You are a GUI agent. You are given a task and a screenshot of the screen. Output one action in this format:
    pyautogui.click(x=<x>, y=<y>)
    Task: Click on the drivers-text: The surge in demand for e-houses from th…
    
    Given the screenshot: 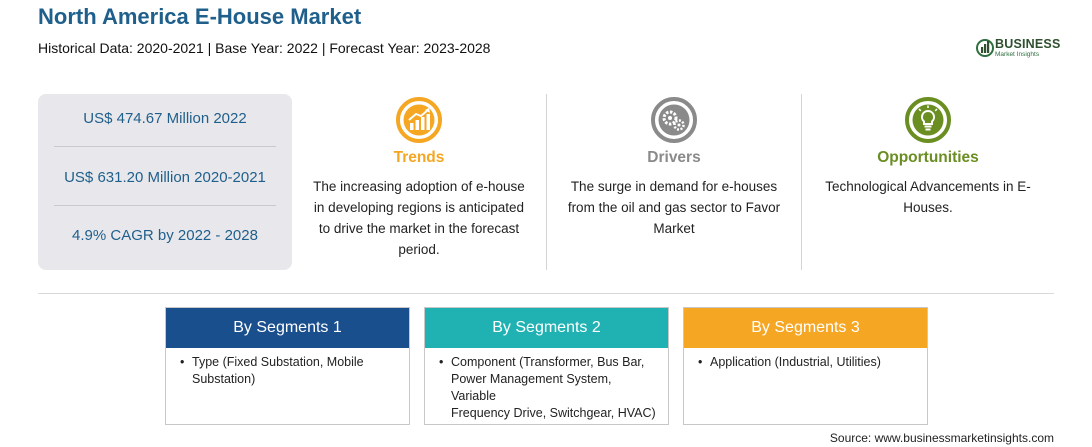 What is the action you would take?
    pyautogui.click(x=674, y=207)
    